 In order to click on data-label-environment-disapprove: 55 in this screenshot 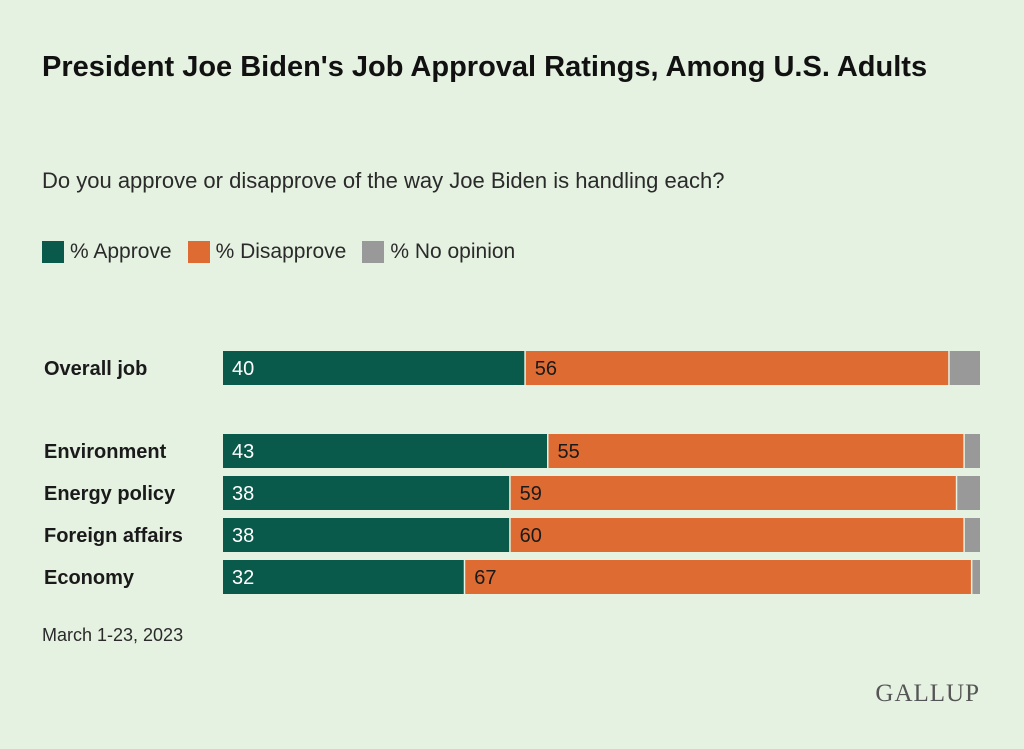, I will do `click(569, 452)`.